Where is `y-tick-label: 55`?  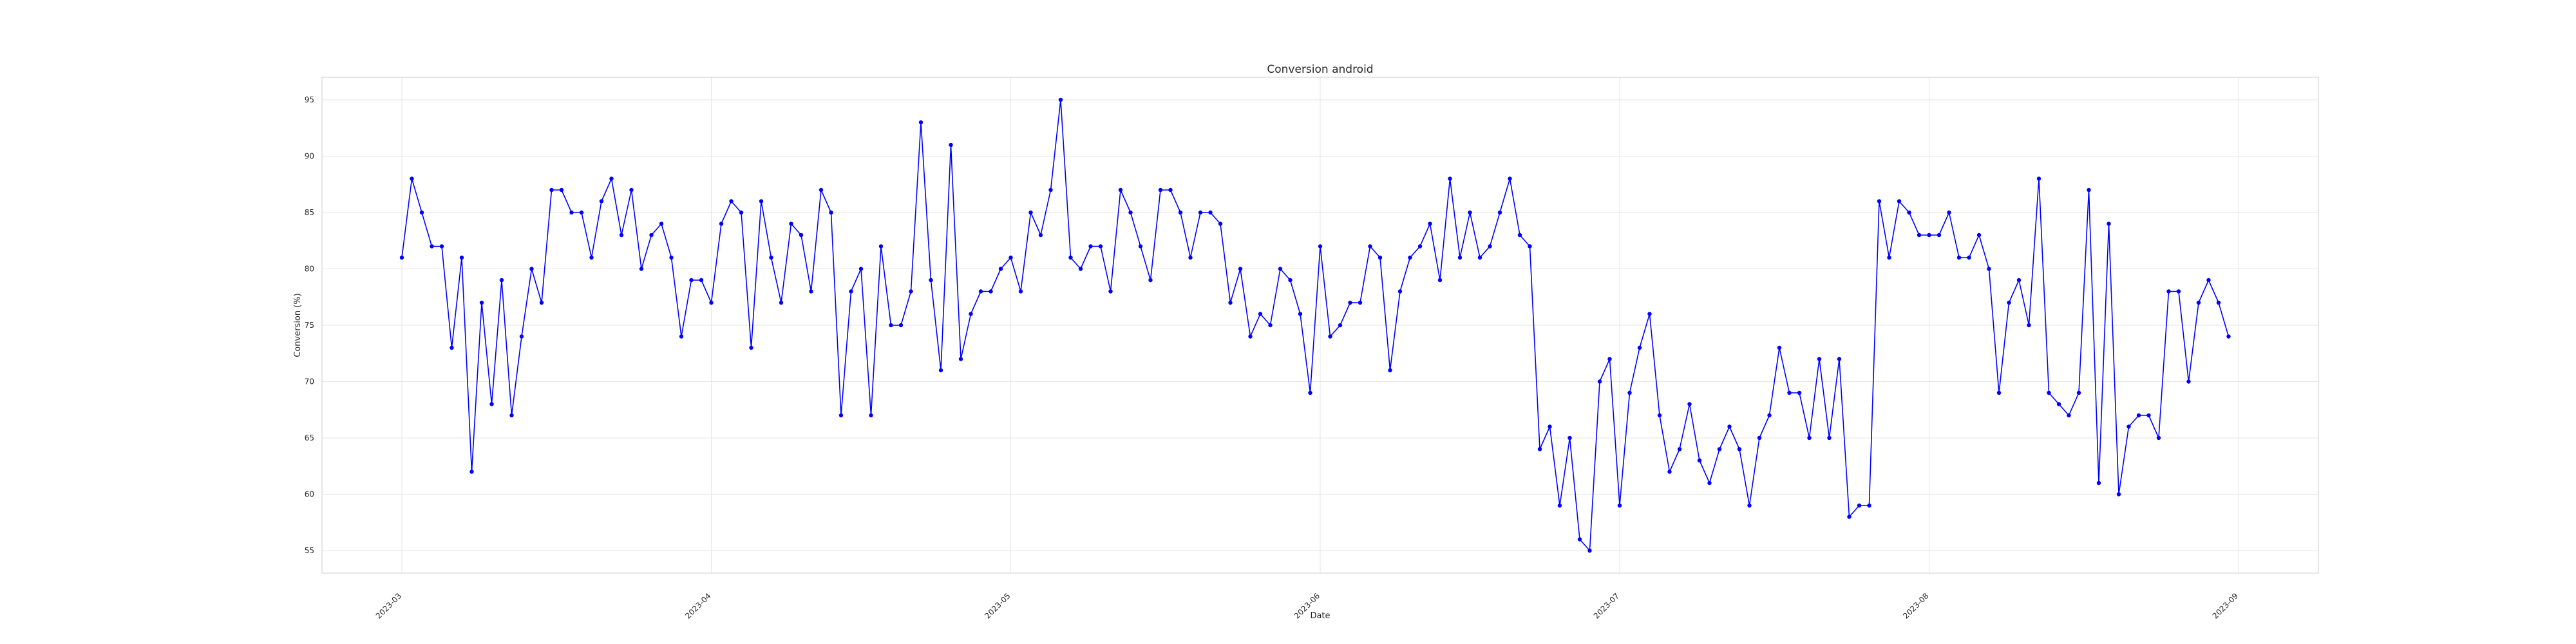
y-tick-label: 55 is located at coordinates (309, 550).